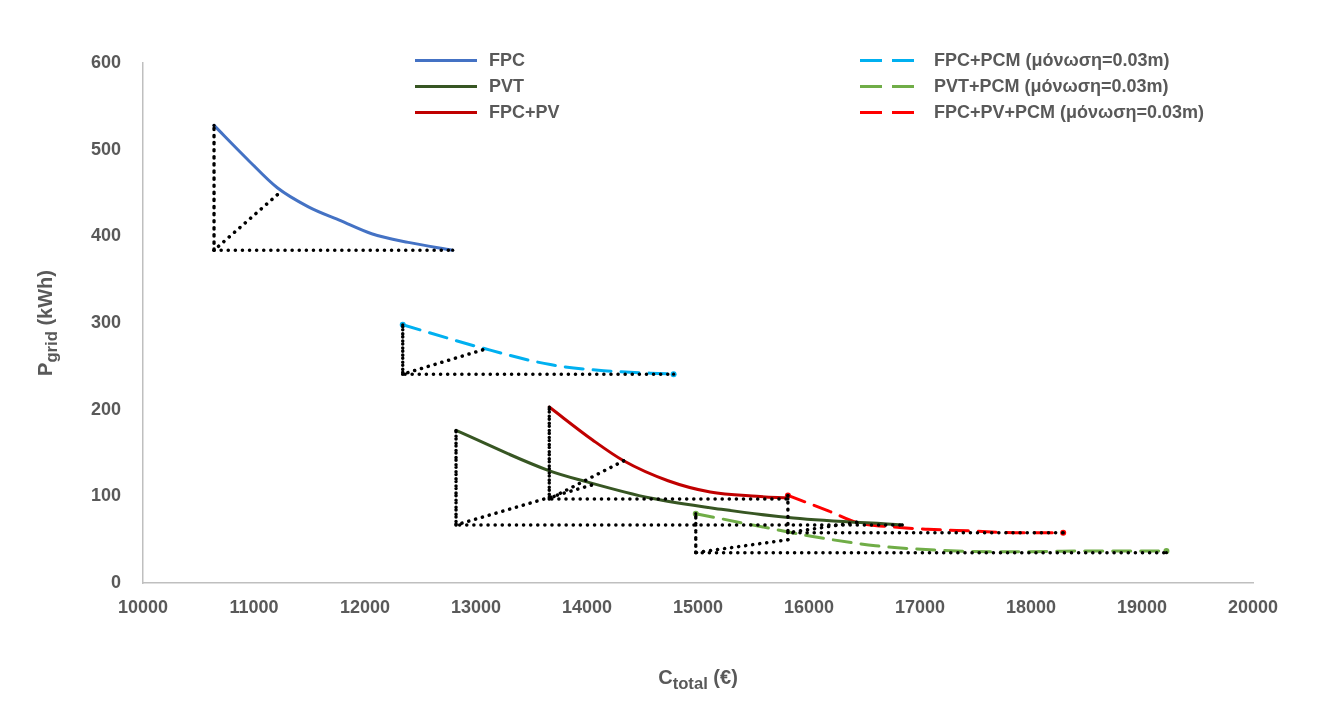  I want to click on y-tick-label: 600, so click(105, 61).